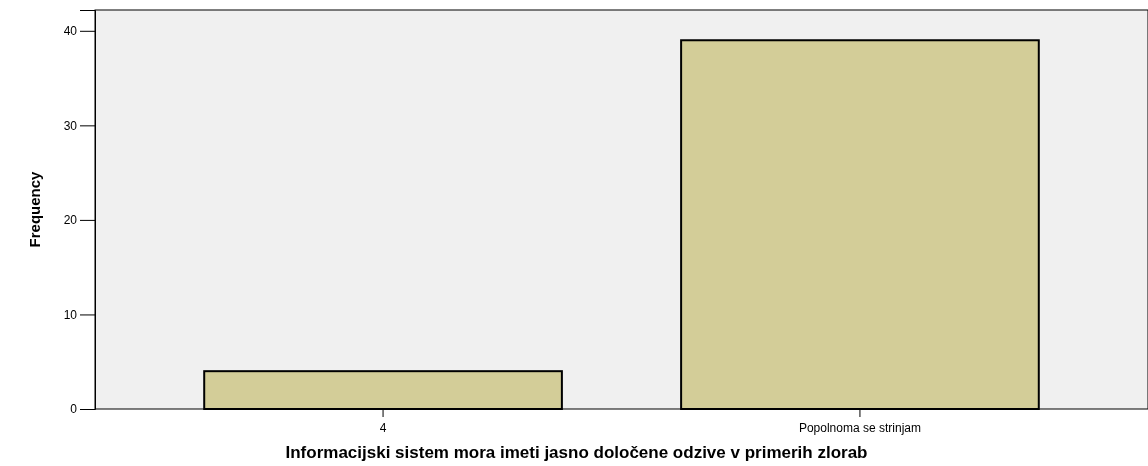  What do you see at coordinates (576, 452) in the screenshot?
I see `x-axis-title: Informacijski sistem mora imeti jasno določene odzive v primerih zlorab` at bounding box center [576, 452].